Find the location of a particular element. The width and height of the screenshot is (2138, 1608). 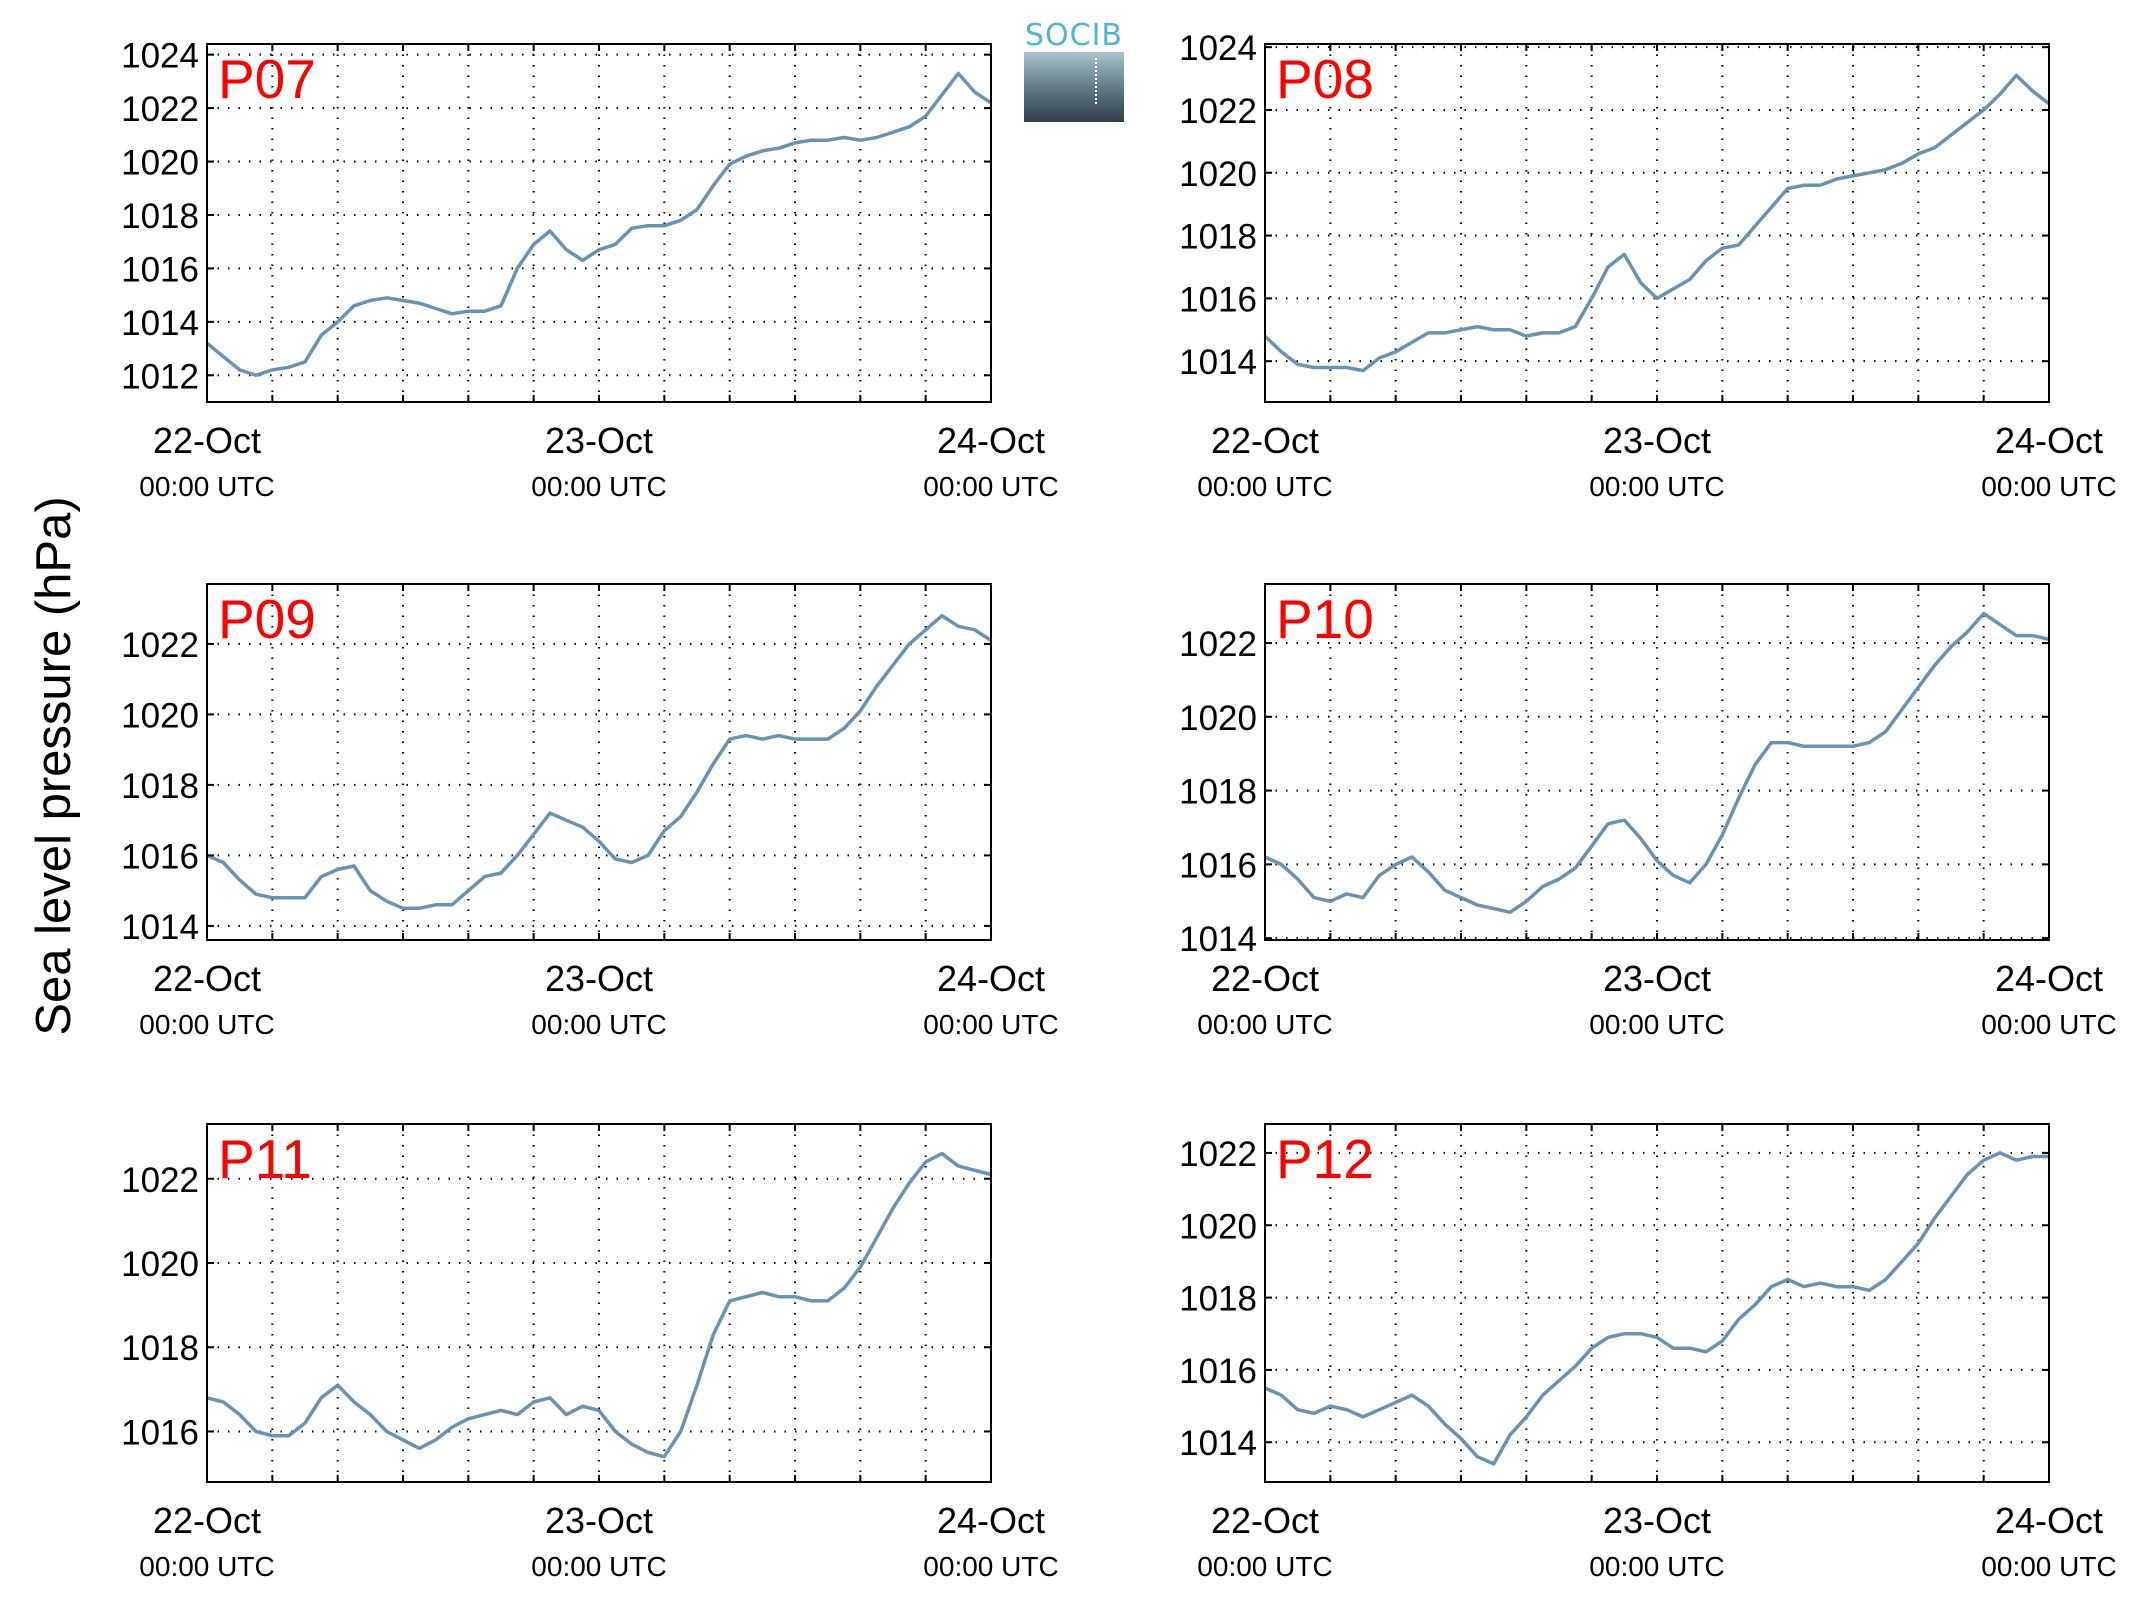

panel-title: P07 is located at coordinates (267, 79).